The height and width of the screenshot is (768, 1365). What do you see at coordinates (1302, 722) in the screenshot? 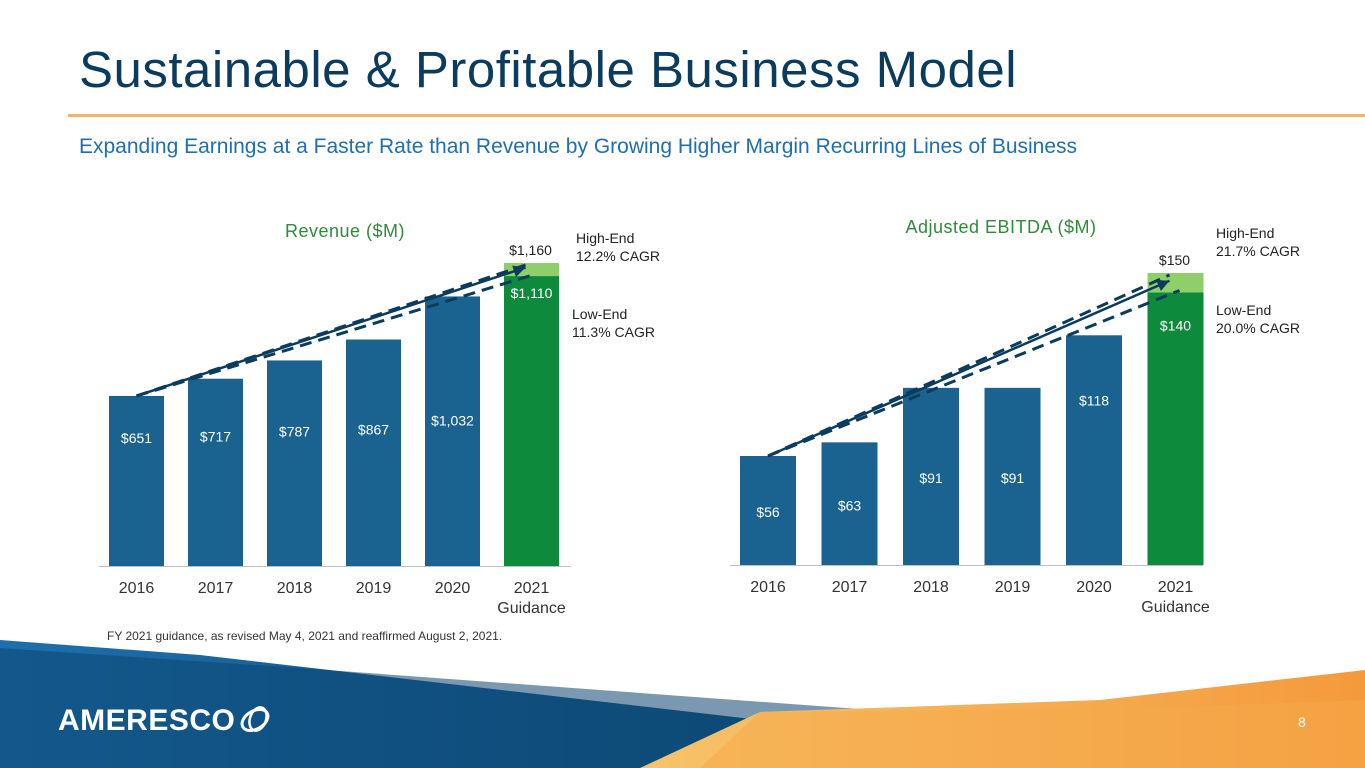
I see `page-number: 8` at bounding box center [1302, 722].